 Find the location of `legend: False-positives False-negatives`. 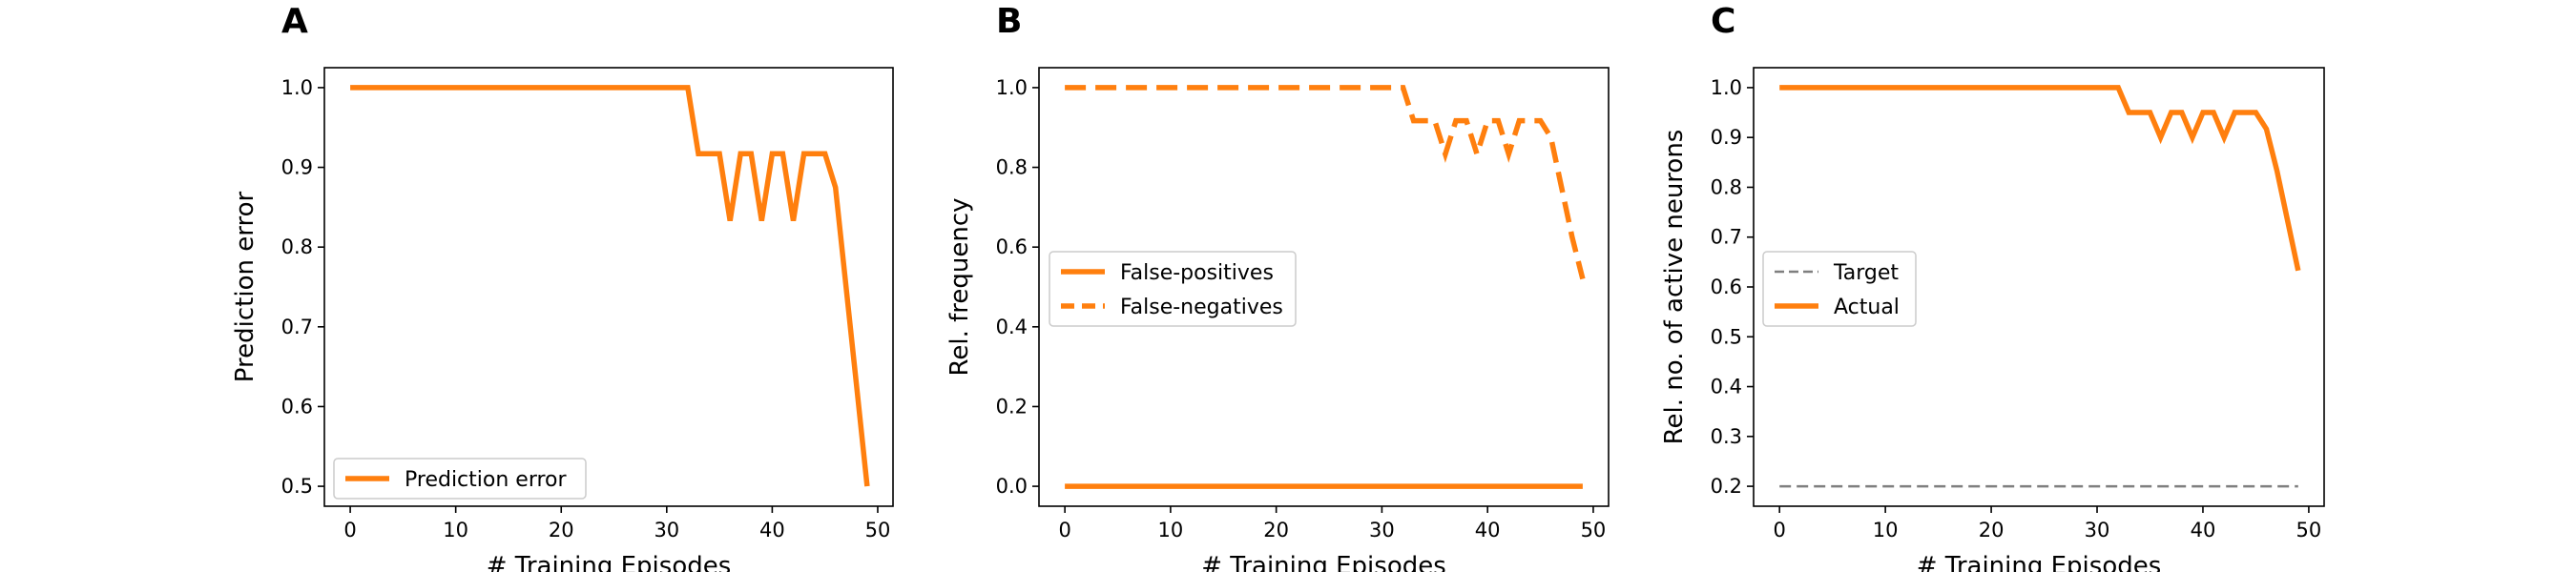

legend: False-positives False-negatives is located at coordinates (1173, 289).